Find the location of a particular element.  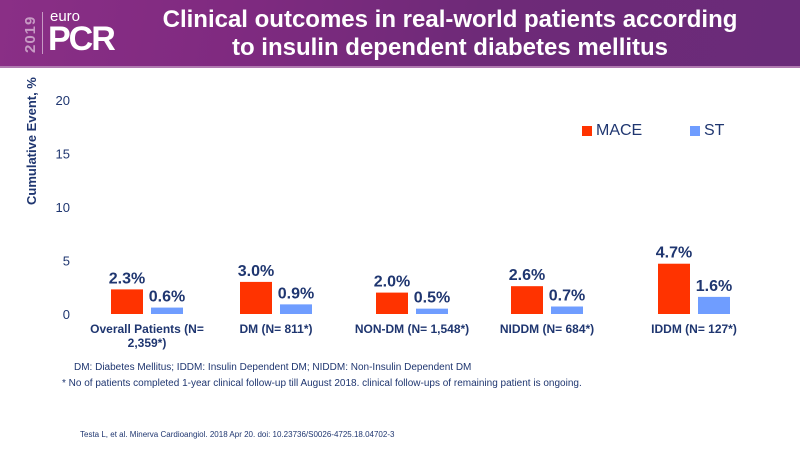

slide-header is located at coordinates (400, 33).